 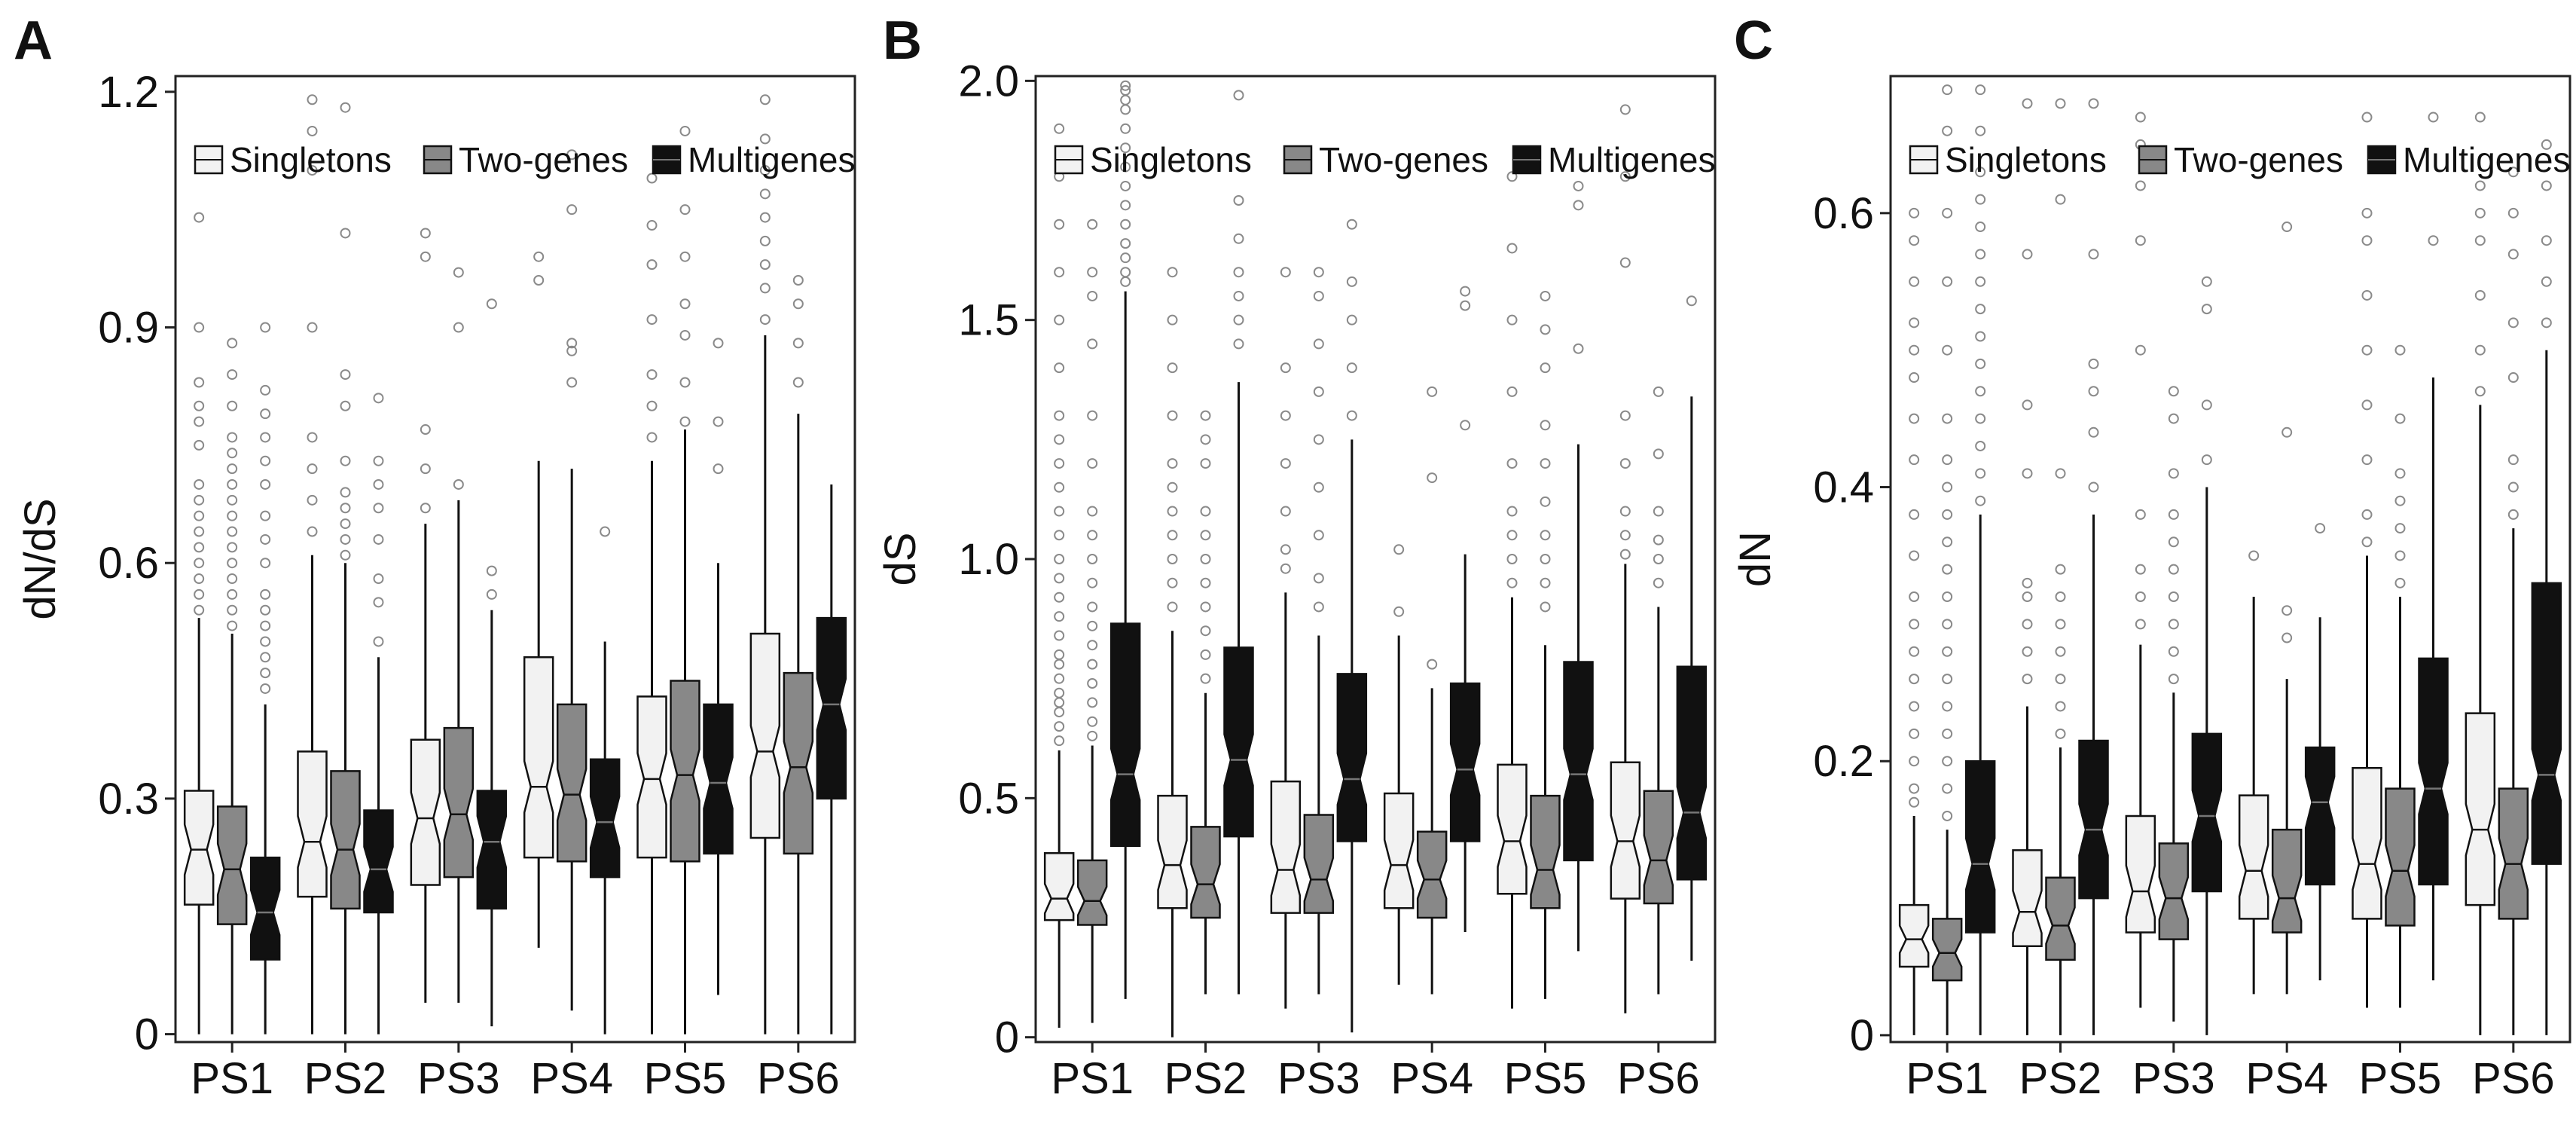 What do you see at coordinates (1404, 159) in the screenshot?
I see `legend-label: Two-genes` at bounding box center [1404, 159].